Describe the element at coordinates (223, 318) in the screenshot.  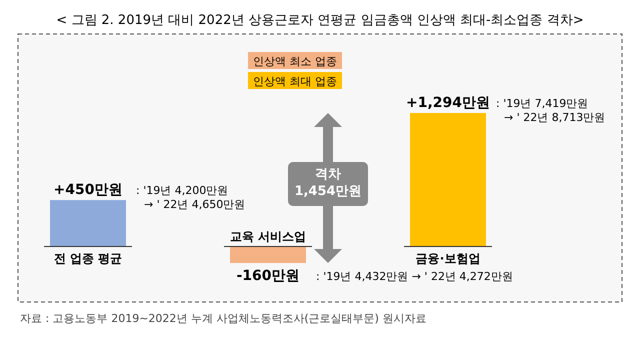
I see `text: 자료 : 고용노동부 2019~2022년 누계 사업체노동력조사(근로실태부문) 원시자료` at that location.